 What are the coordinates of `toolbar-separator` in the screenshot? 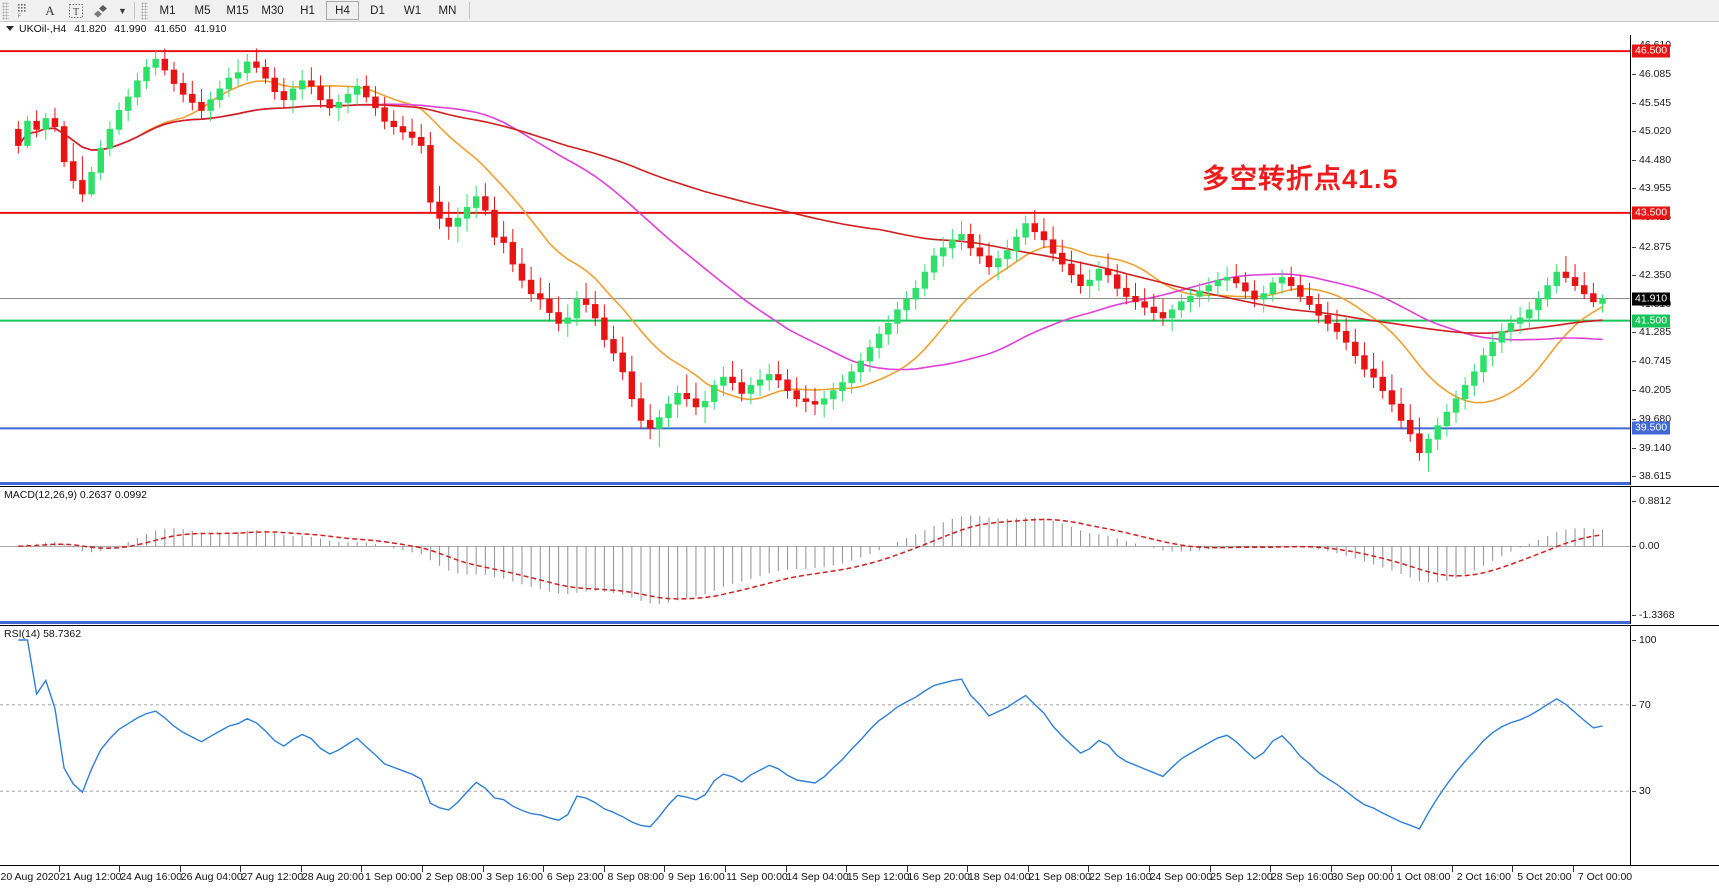 It's located at (134, 10).